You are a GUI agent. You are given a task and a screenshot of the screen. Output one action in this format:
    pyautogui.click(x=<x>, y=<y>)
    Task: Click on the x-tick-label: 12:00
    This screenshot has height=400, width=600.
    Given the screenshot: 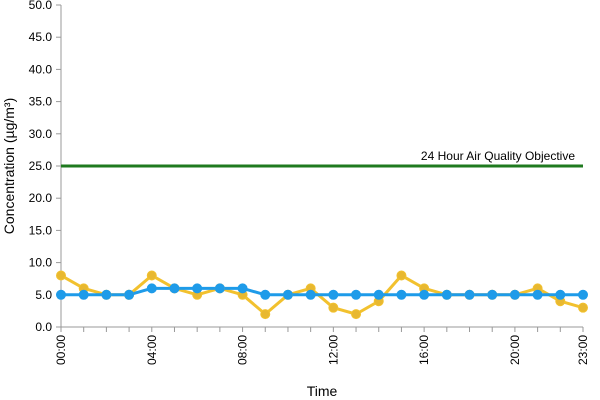 What is the action you would take?
    pyautogui.click(x=333, y=350)
    